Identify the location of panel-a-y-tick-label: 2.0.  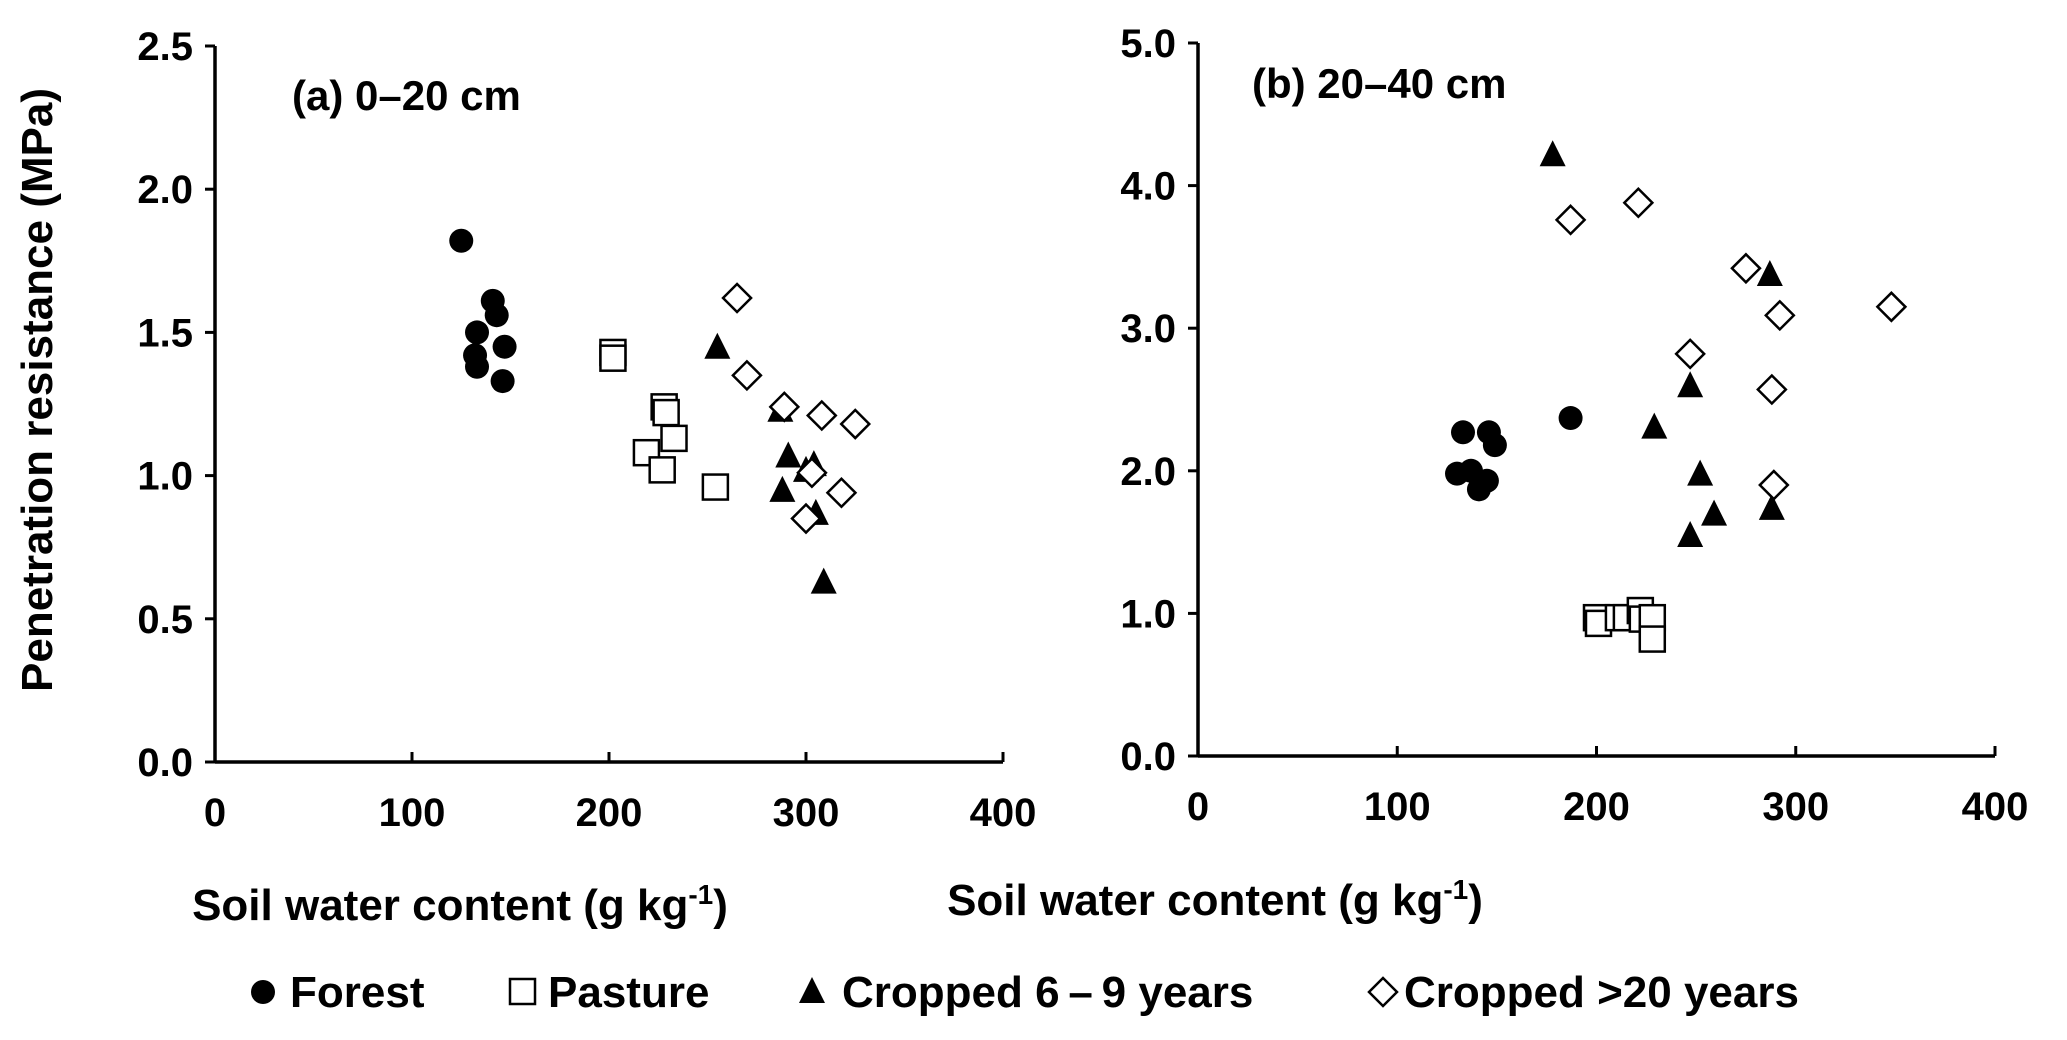
(165, 190).